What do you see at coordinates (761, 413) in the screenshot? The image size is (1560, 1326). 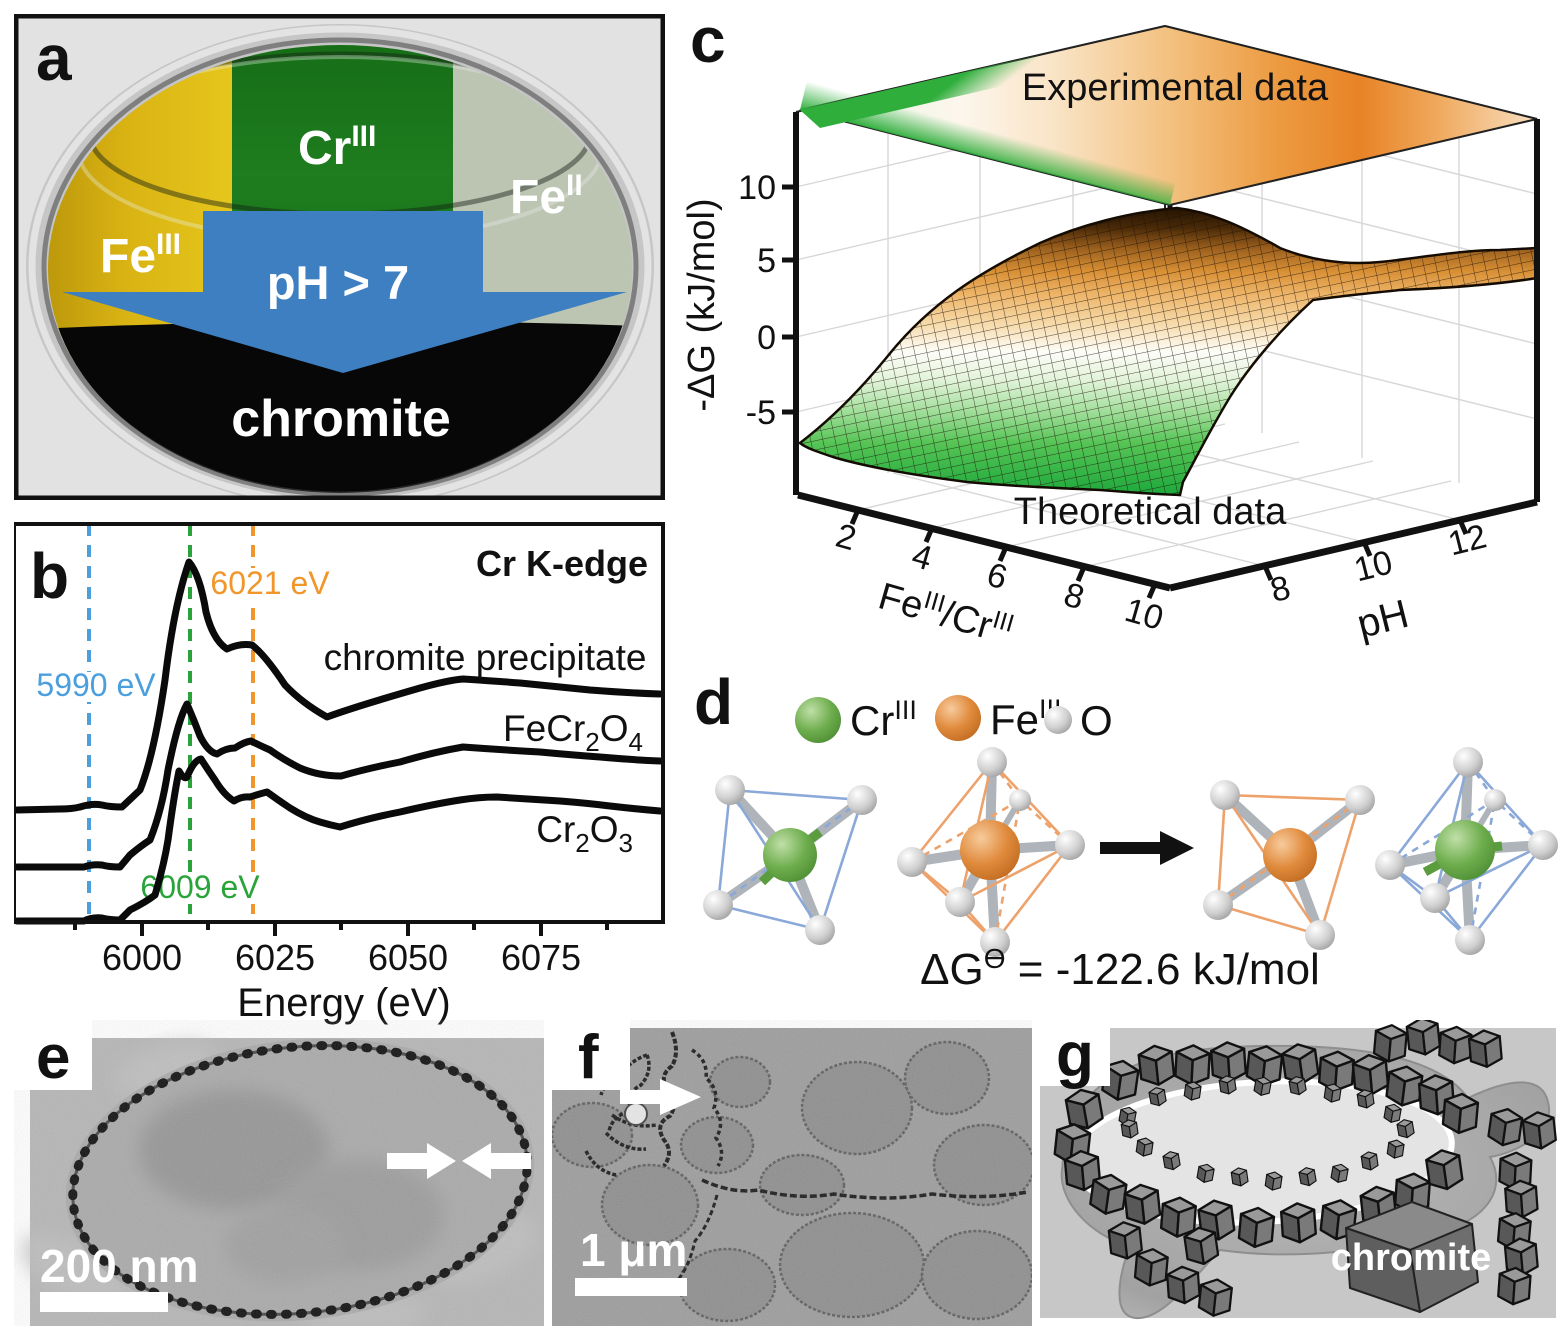 I see `ztick-neg5: -5` at bounding box center [761, 413].